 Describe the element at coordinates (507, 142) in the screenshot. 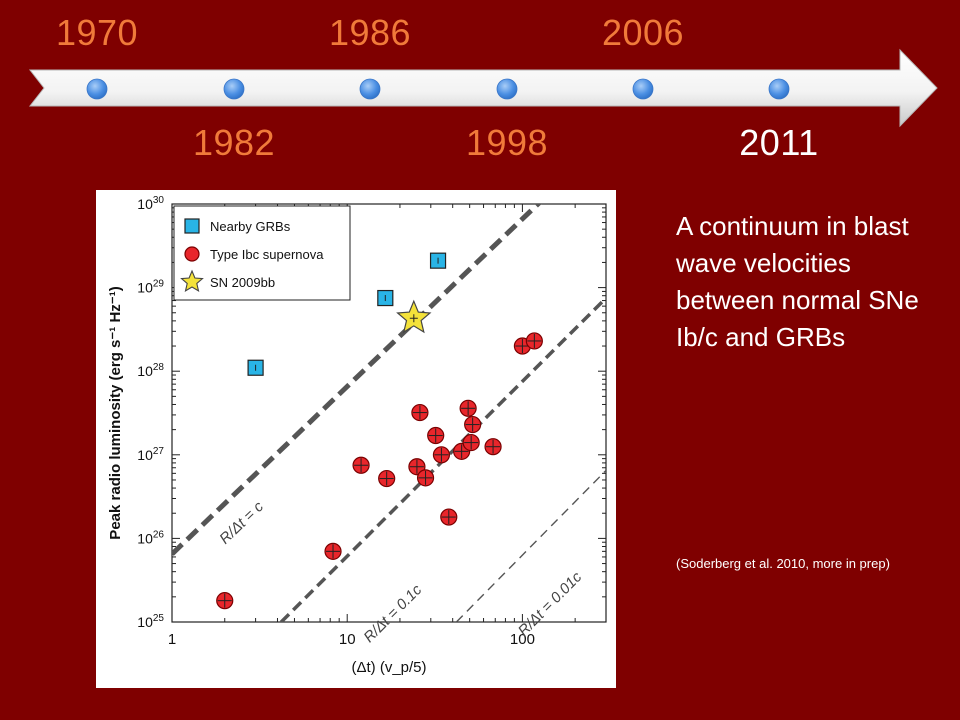

I see `year-label: 1998` at that location.